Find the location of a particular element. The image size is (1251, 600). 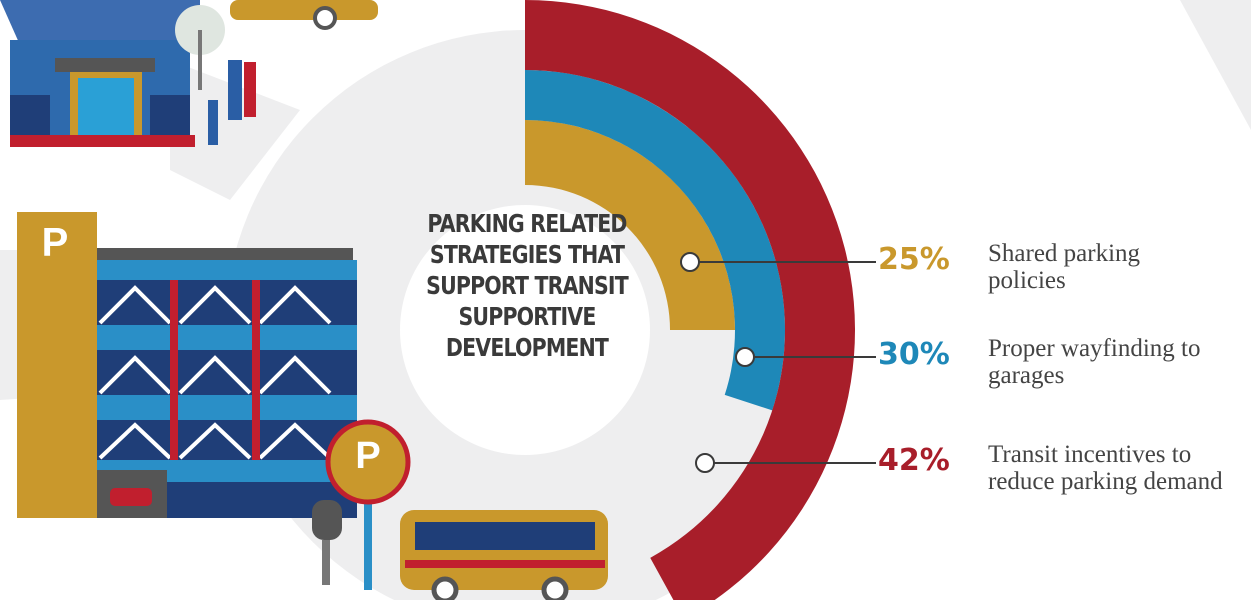

garage-illustration: P is located at coordinates (187, 365).